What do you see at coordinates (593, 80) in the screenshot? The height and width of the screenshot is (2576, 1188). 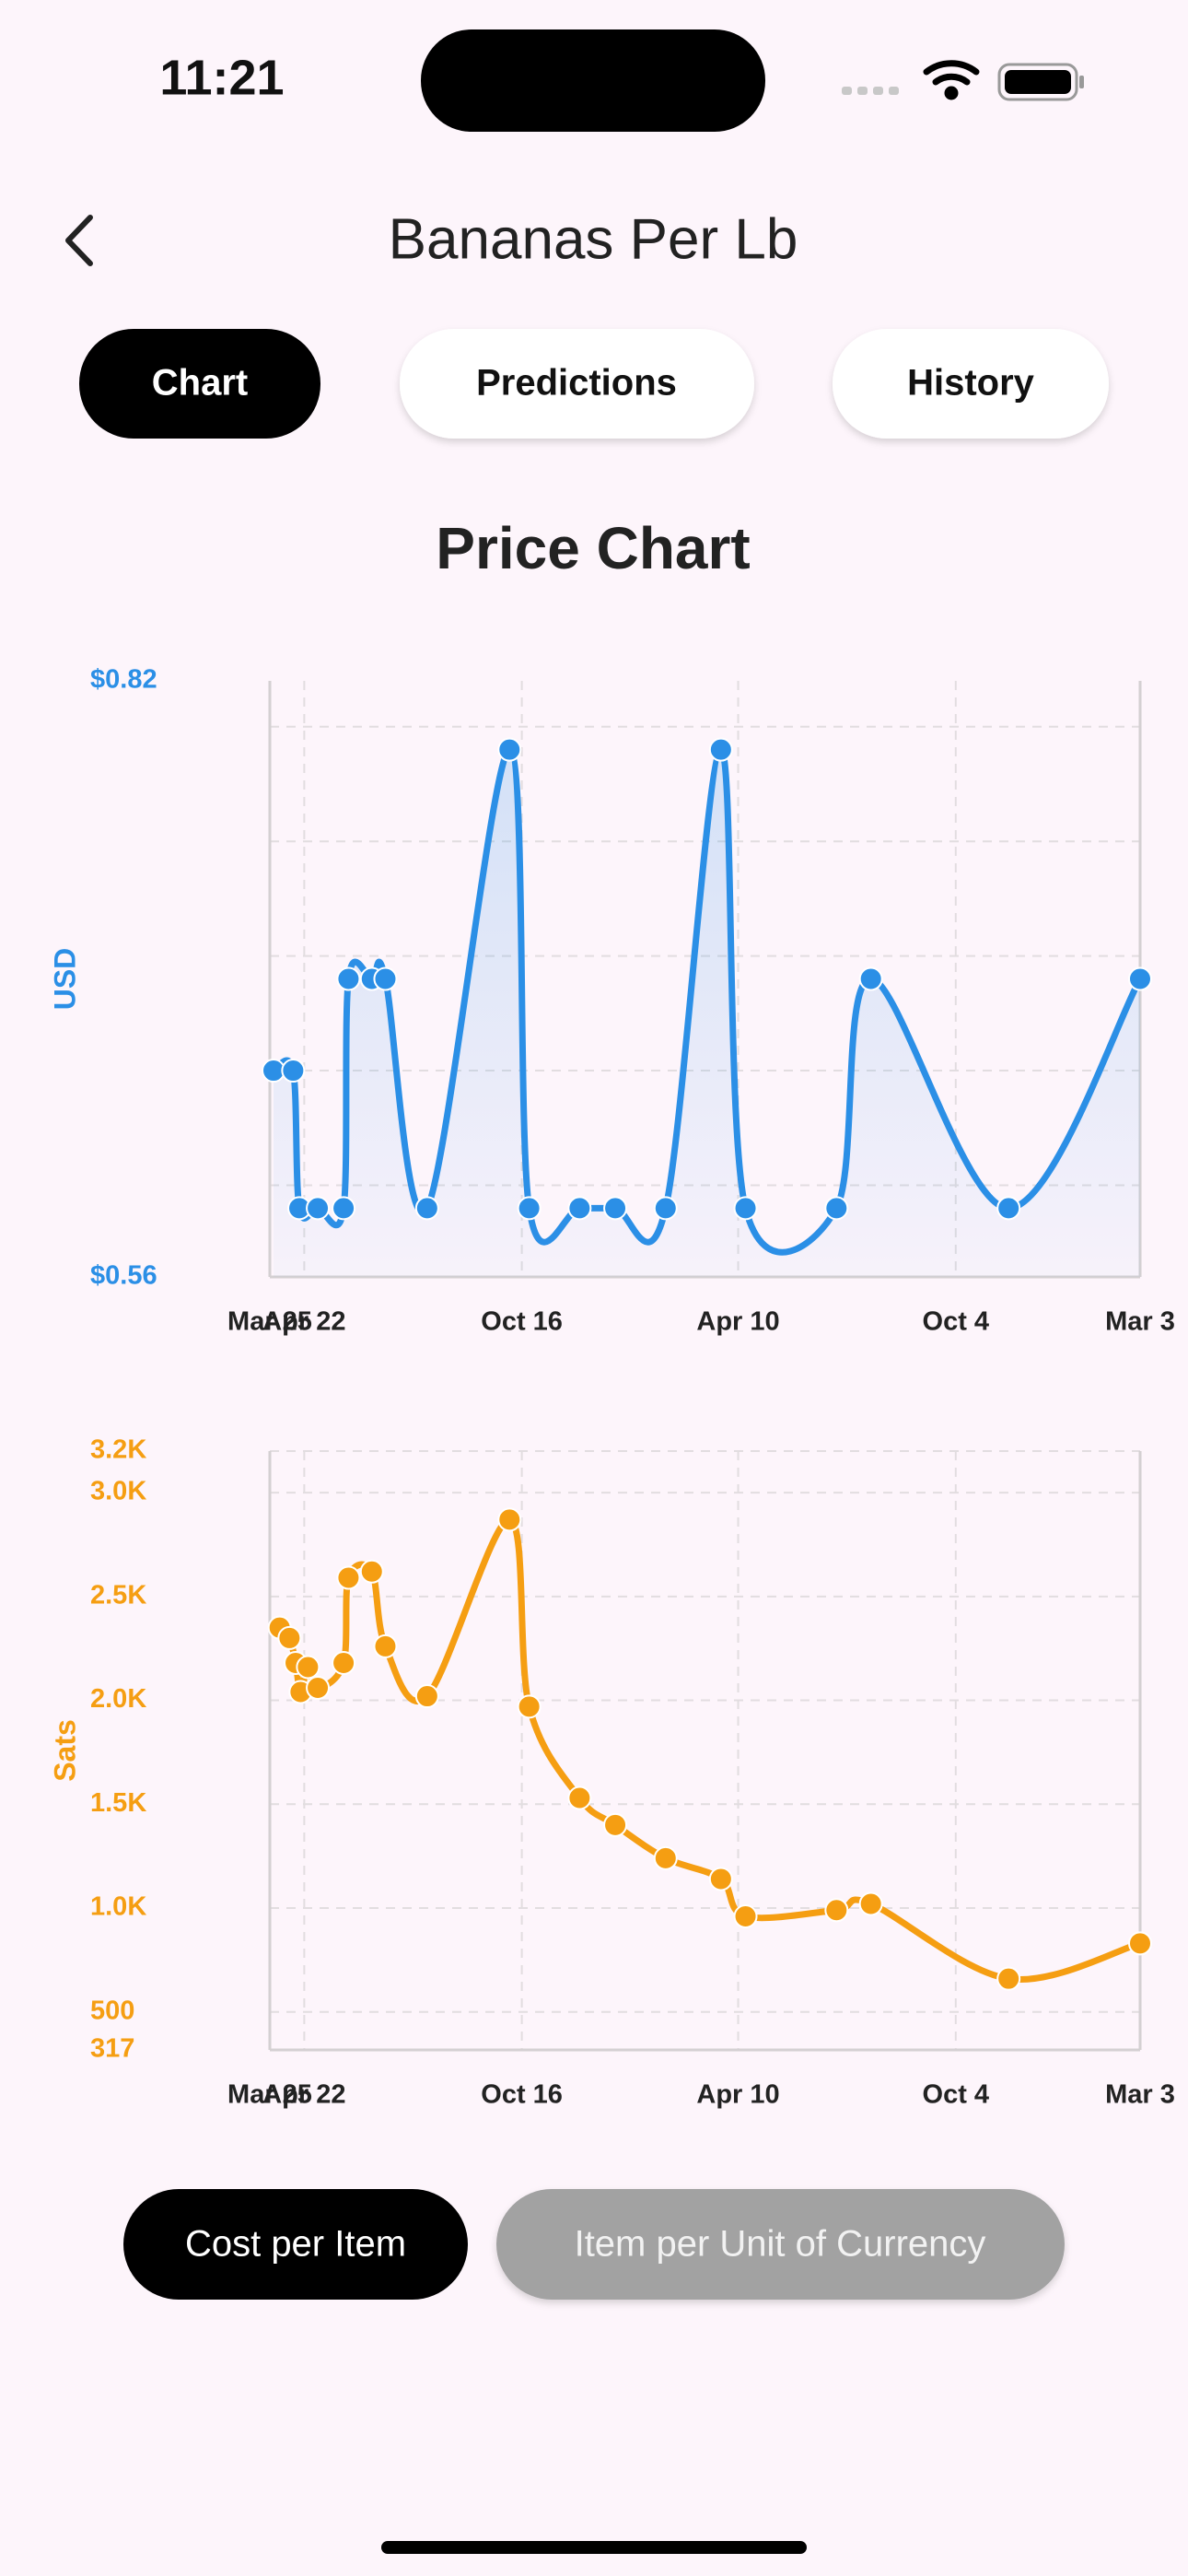 I see `dynamic-island` at bounding box center [593, 80].